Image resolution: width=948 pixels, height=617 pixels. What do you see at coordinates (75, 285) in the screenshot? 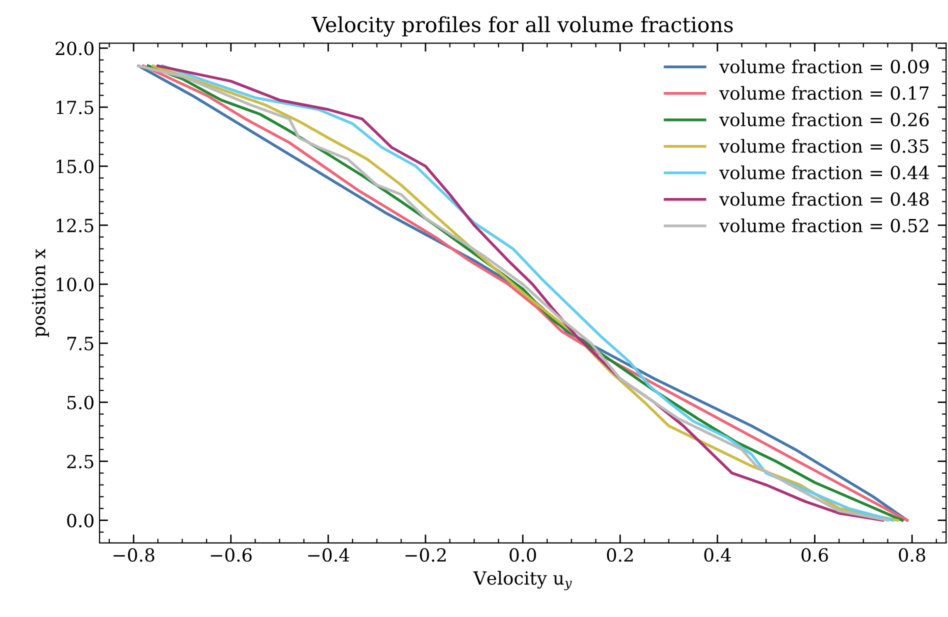
I see `y-tick-label: 10.0` at bounding box center [75, 285].